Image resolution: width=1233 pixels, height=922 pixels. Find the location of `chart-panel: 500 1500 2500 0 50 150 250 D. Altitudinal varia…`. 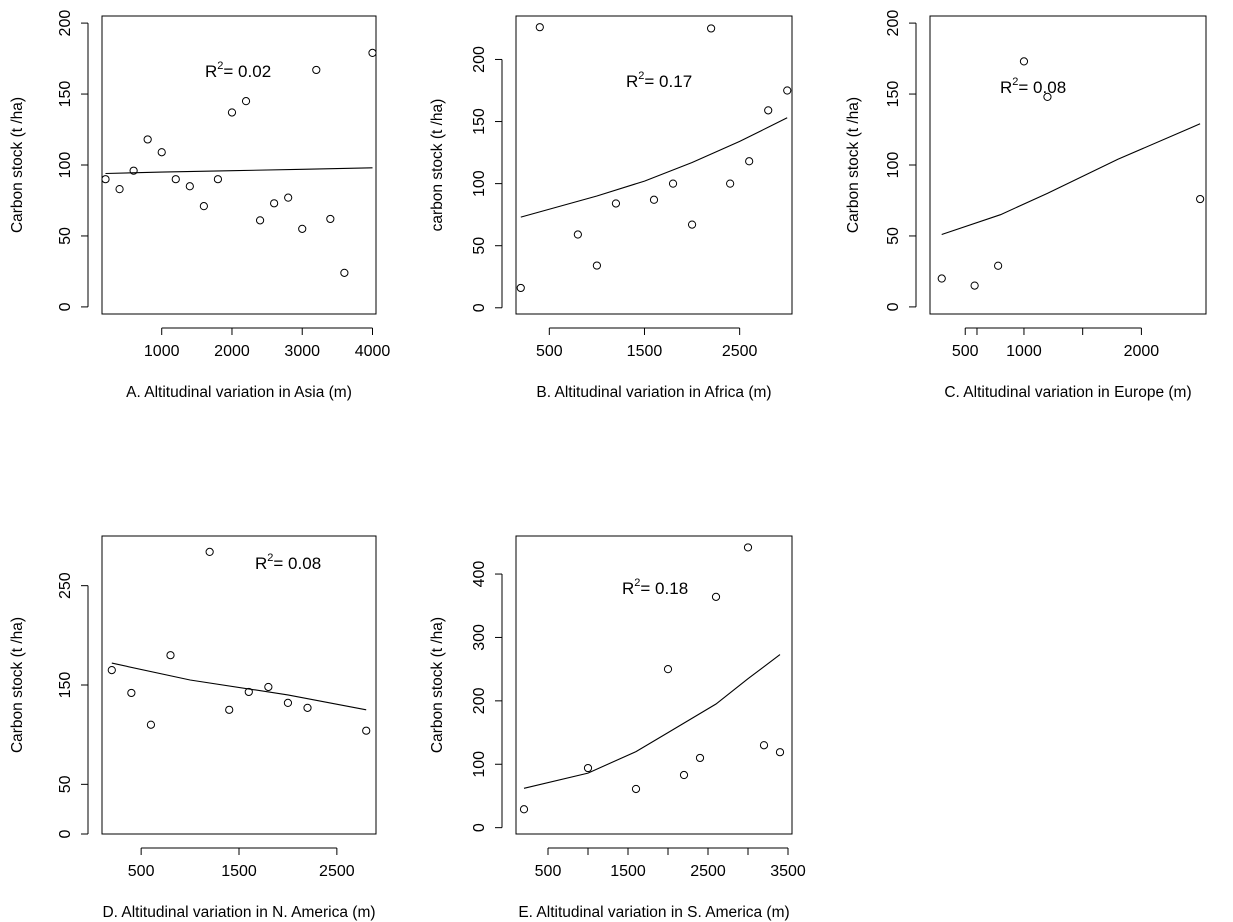

chart-panel: 500 1500 2500 0 50 150 250 D. Altitudinal varia… is located at coordinates (193, 728).